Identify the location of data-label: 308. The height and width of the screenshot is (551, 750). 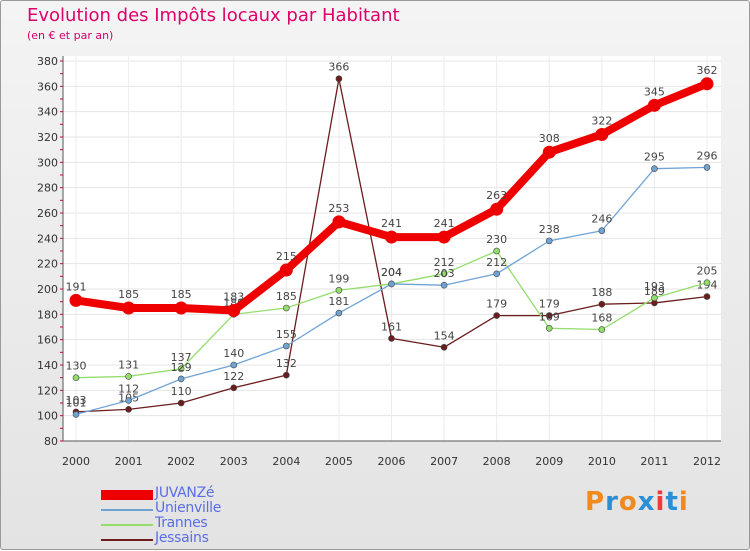
(549, 138).